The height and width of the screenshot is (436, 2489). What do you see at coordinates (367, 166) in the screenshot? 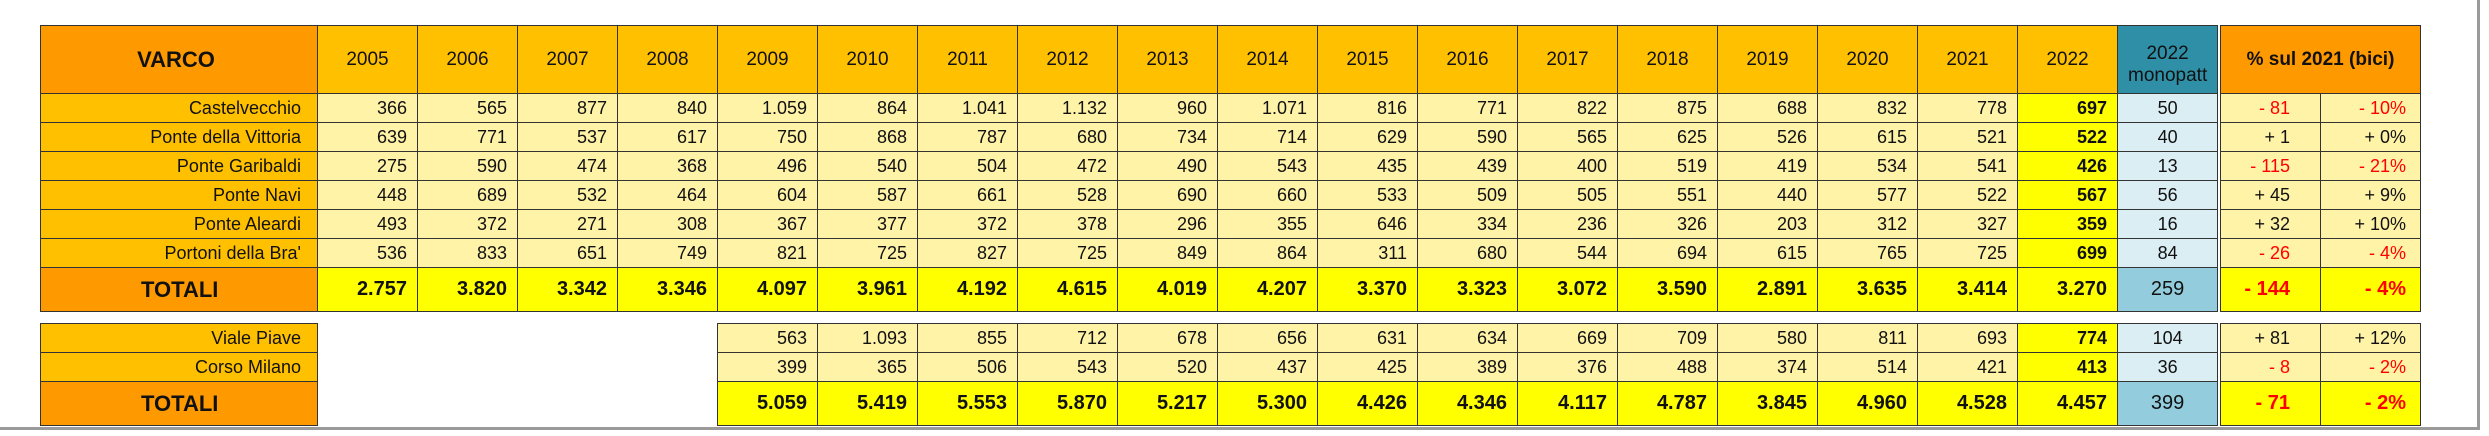
I see `value-cell: 275` at bounding box center [367, 166].